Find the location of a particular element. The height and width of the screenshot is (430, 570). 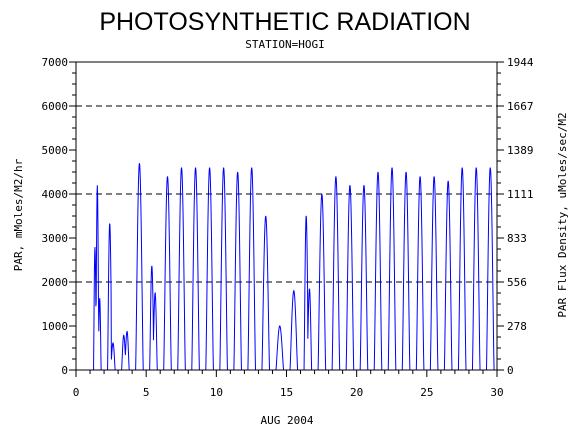

y2-tick-label: 556 is located at coordinates (517, 282).